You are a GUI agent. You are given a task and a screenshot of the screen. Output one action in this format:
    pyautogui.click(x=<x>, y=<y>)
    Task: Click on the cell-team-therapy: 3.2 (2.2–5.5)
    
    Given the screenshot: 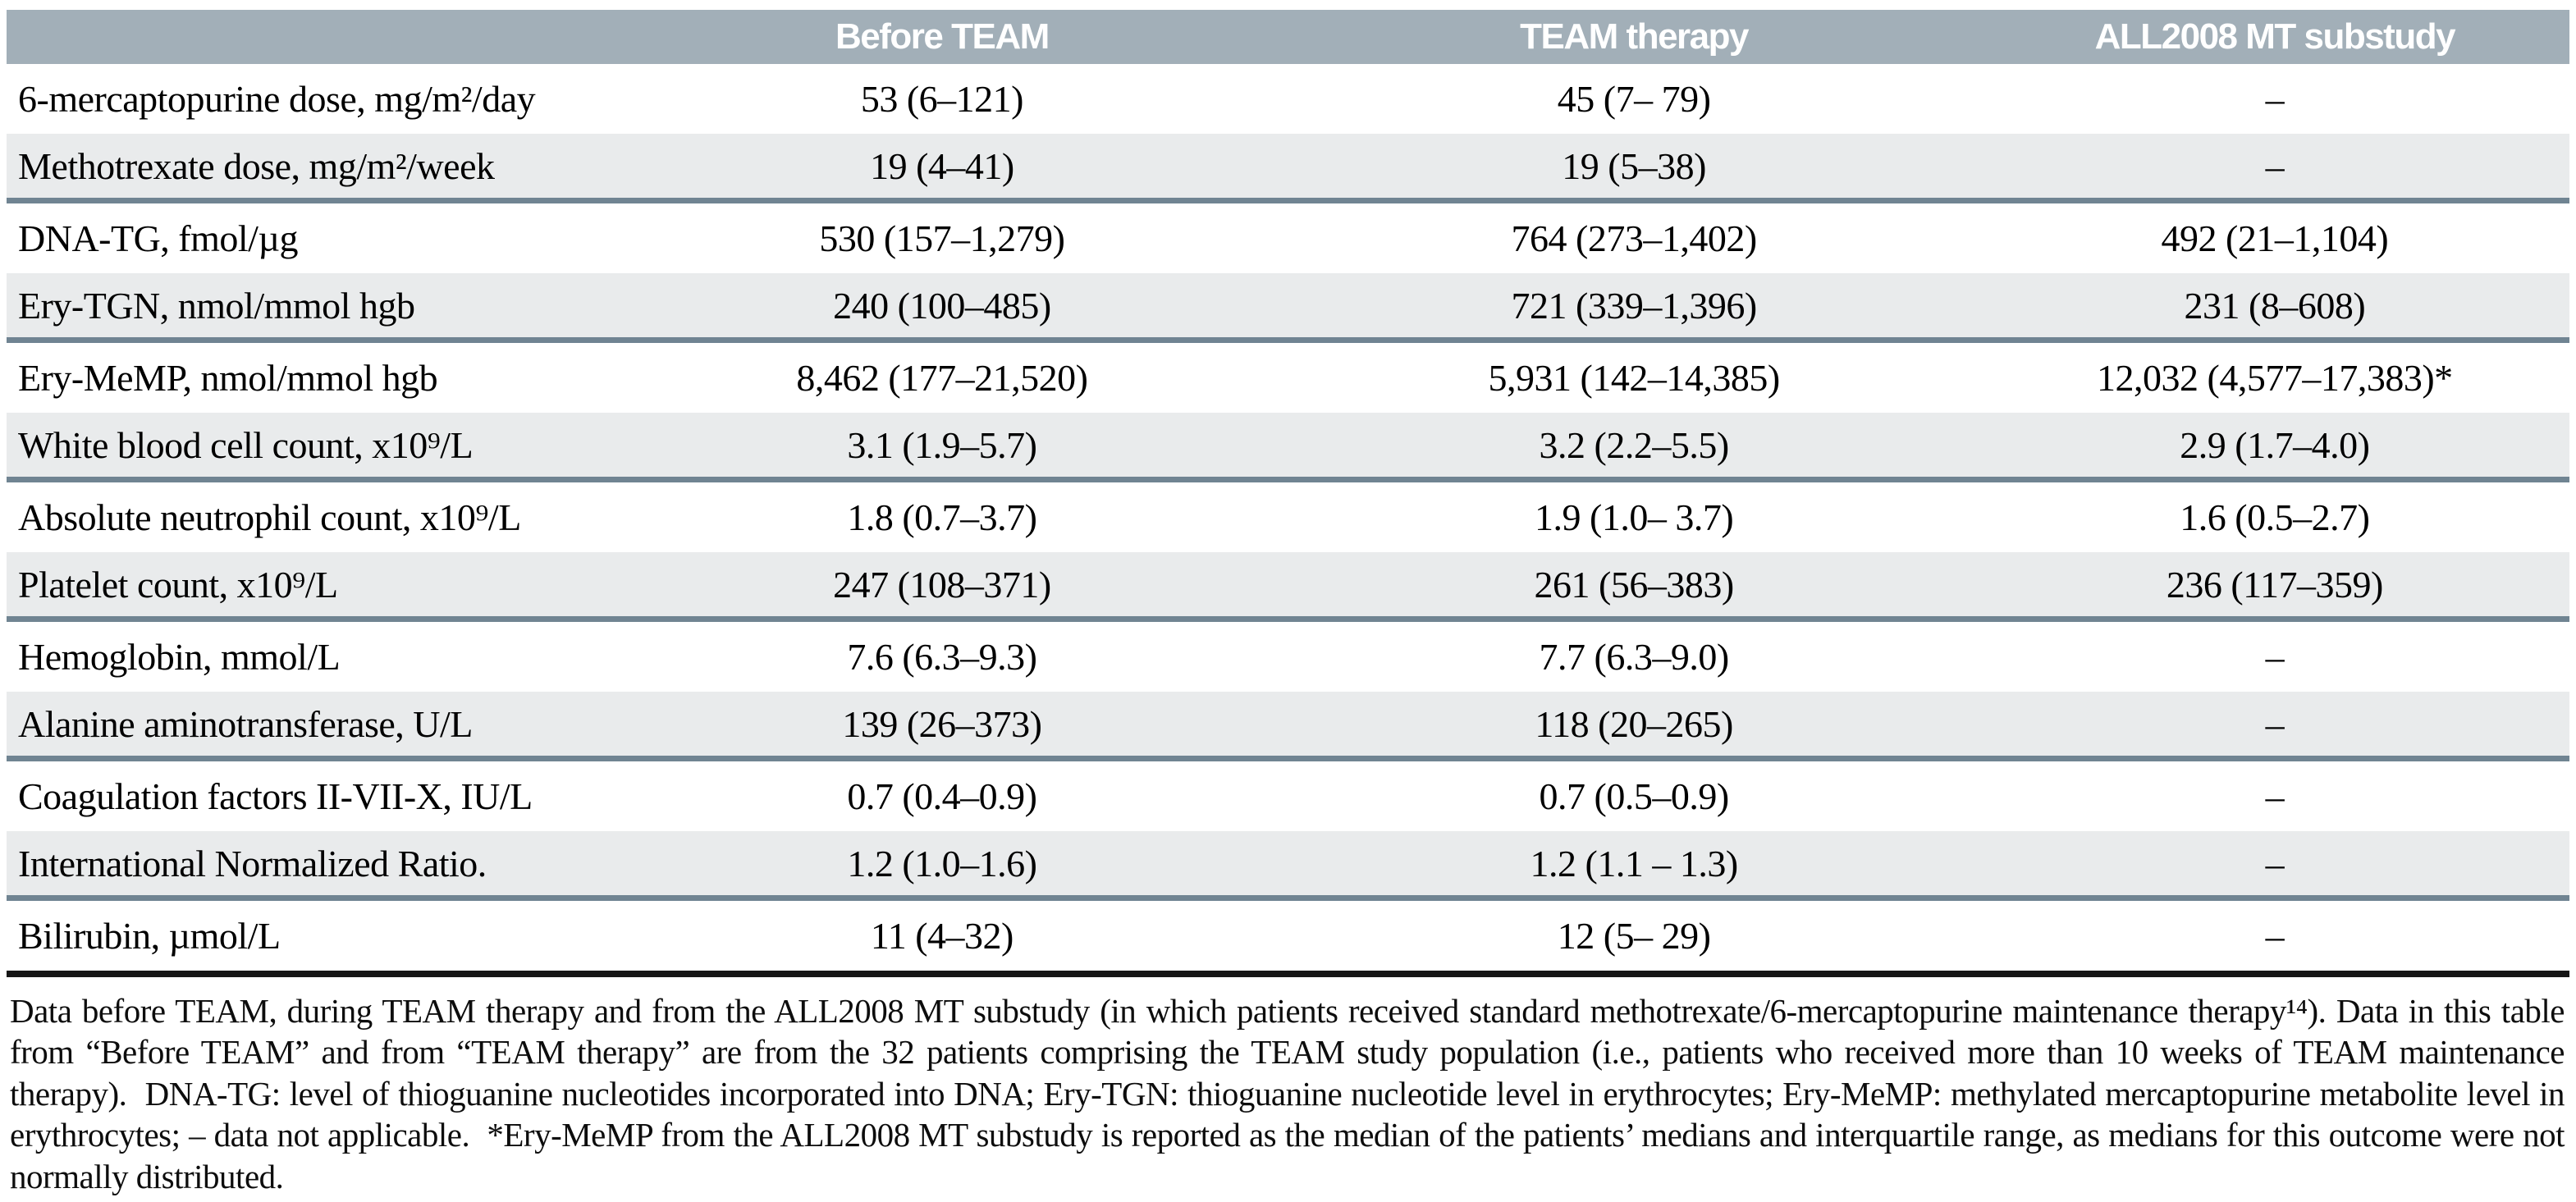 What is the action you would take?
    pyautogui.click(x=1634, y=444)
    